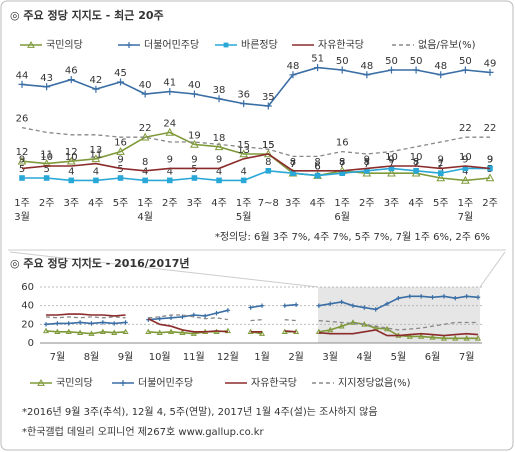 The height and width of the screenshot is (452, 515). I want to click on x-tick-label: 6월, so click(433, 357).